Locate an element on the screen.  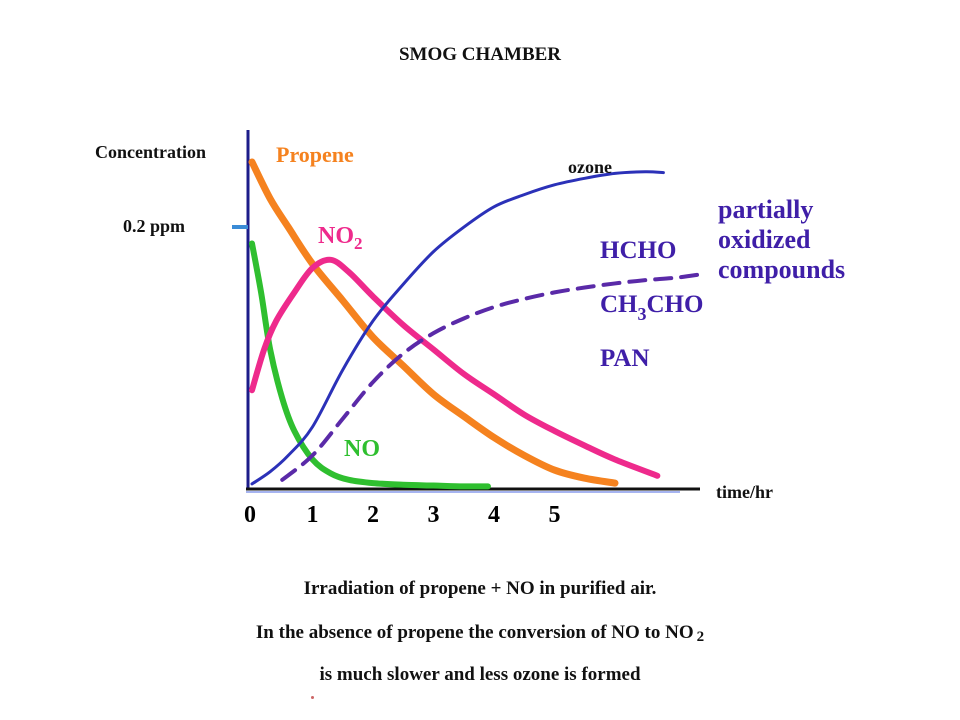
label-no2-text: NO is located at coordinates (336, 236).